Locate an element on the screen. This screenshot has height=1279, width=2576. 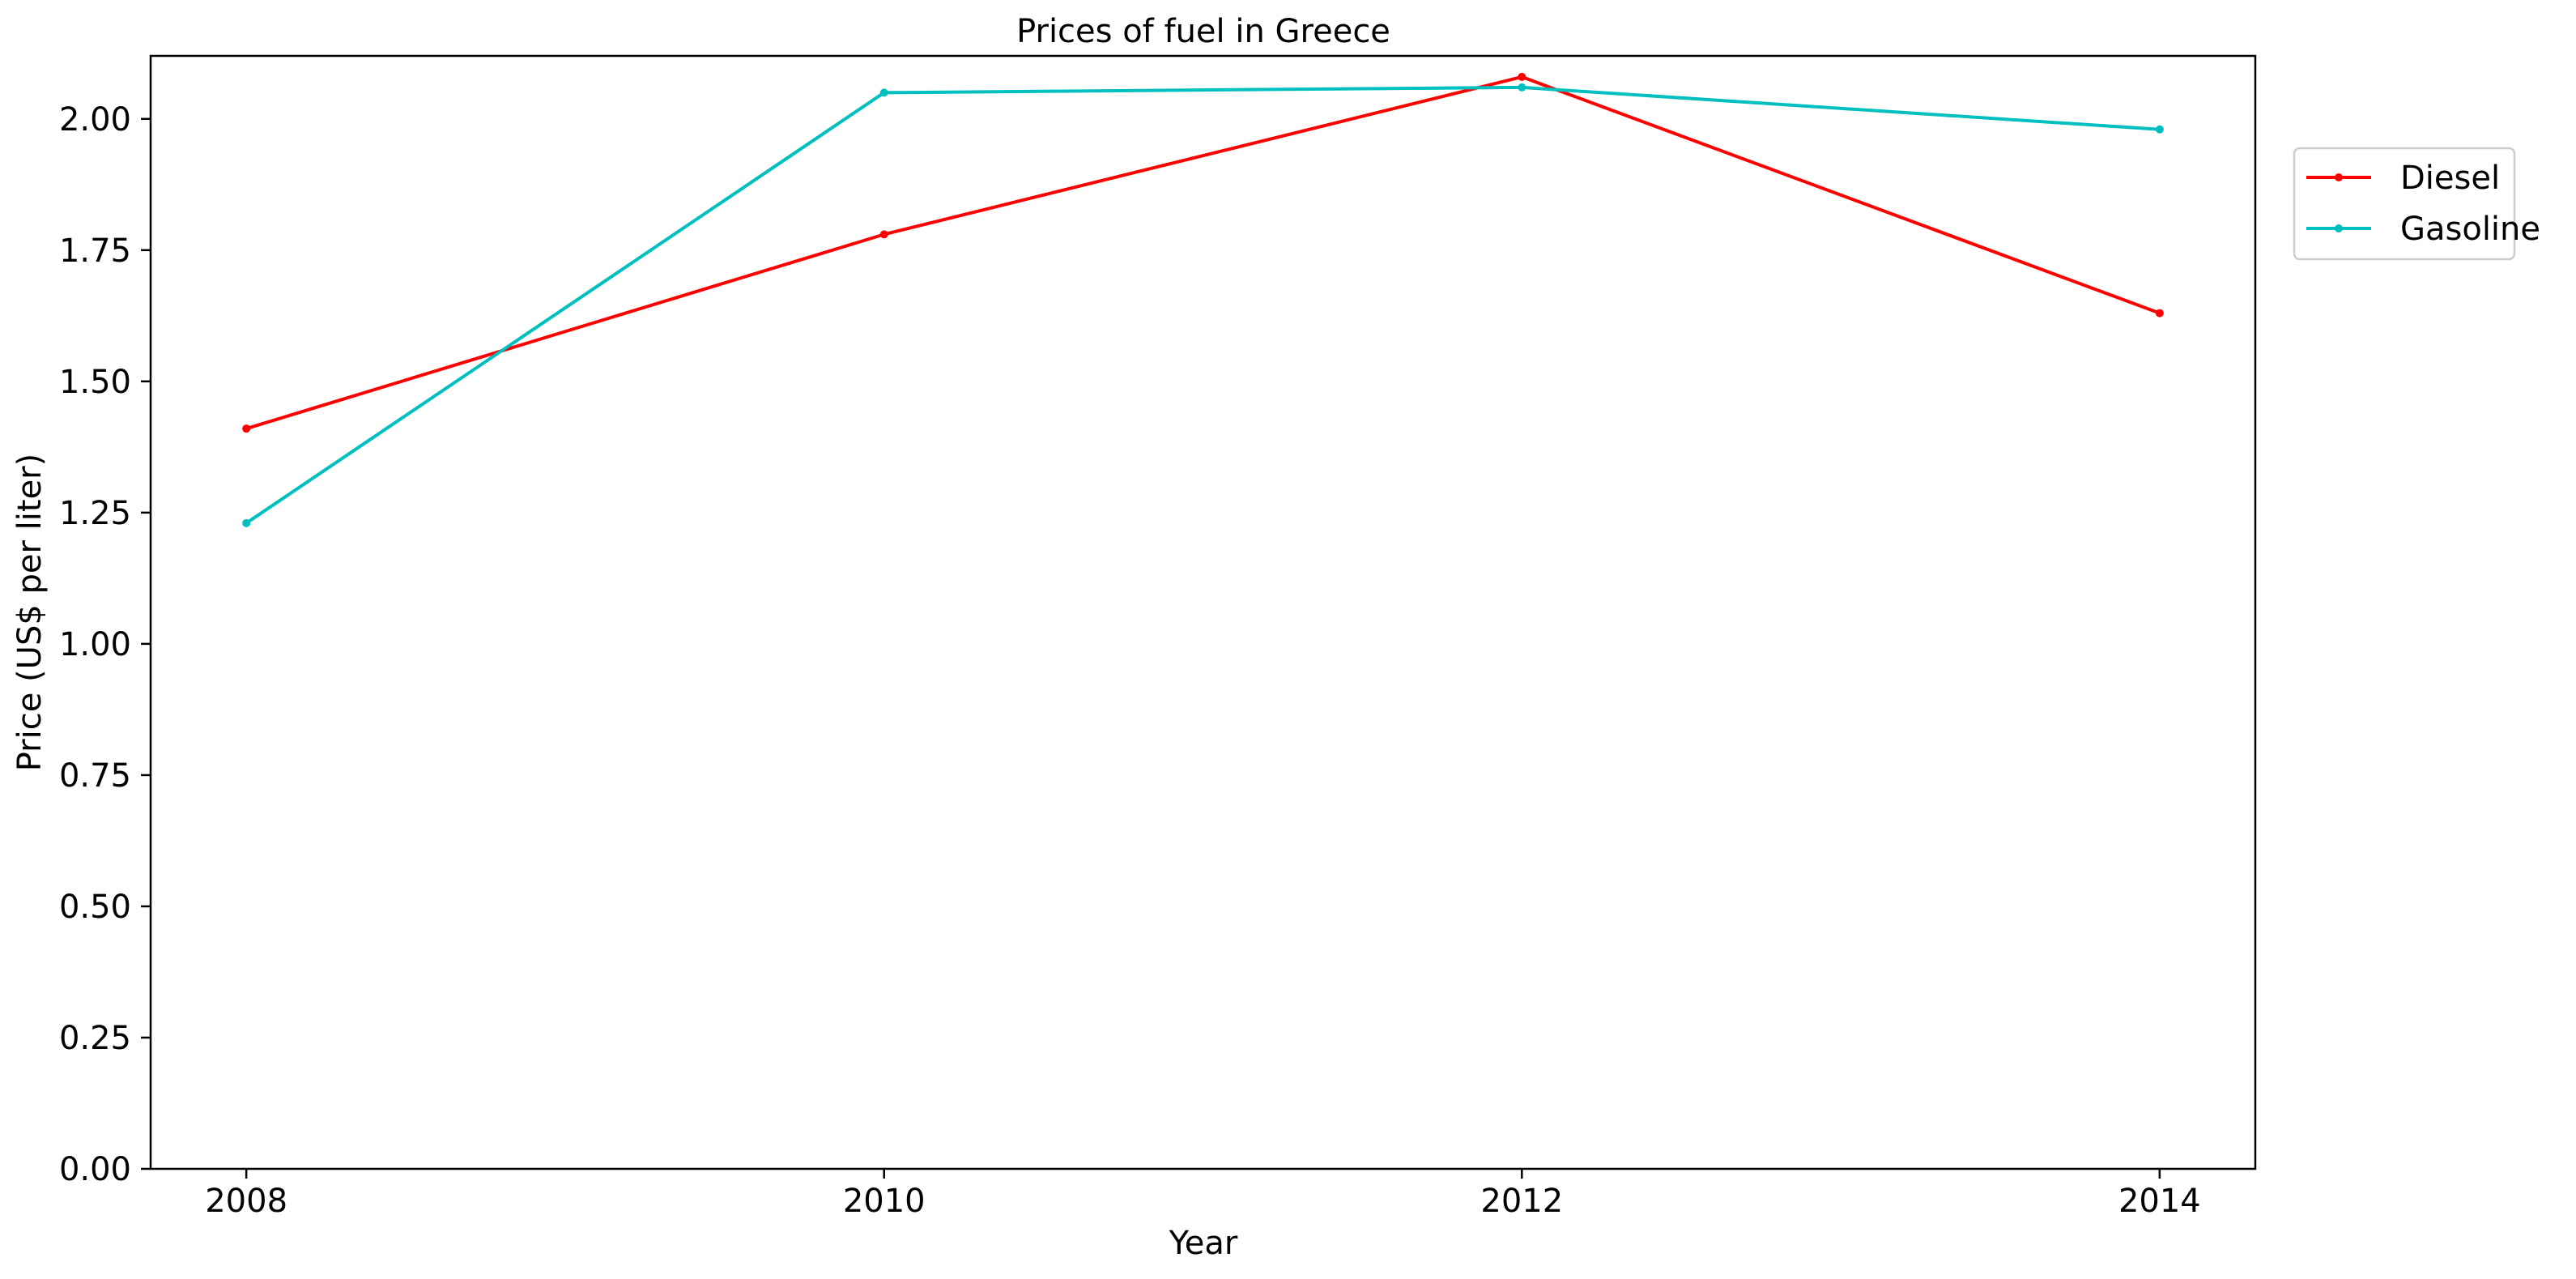
y-tick-label: 1.00 is located at coordinates (95, 644).